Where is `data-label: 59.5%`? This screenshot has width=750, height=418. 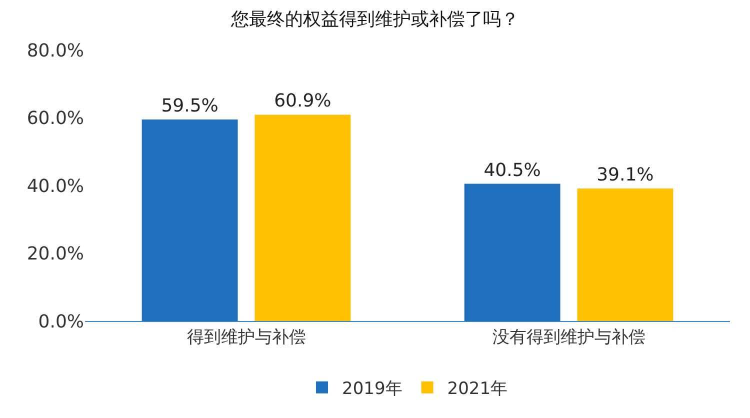 data-label: 59.5% is located at coordinates (189, 105).